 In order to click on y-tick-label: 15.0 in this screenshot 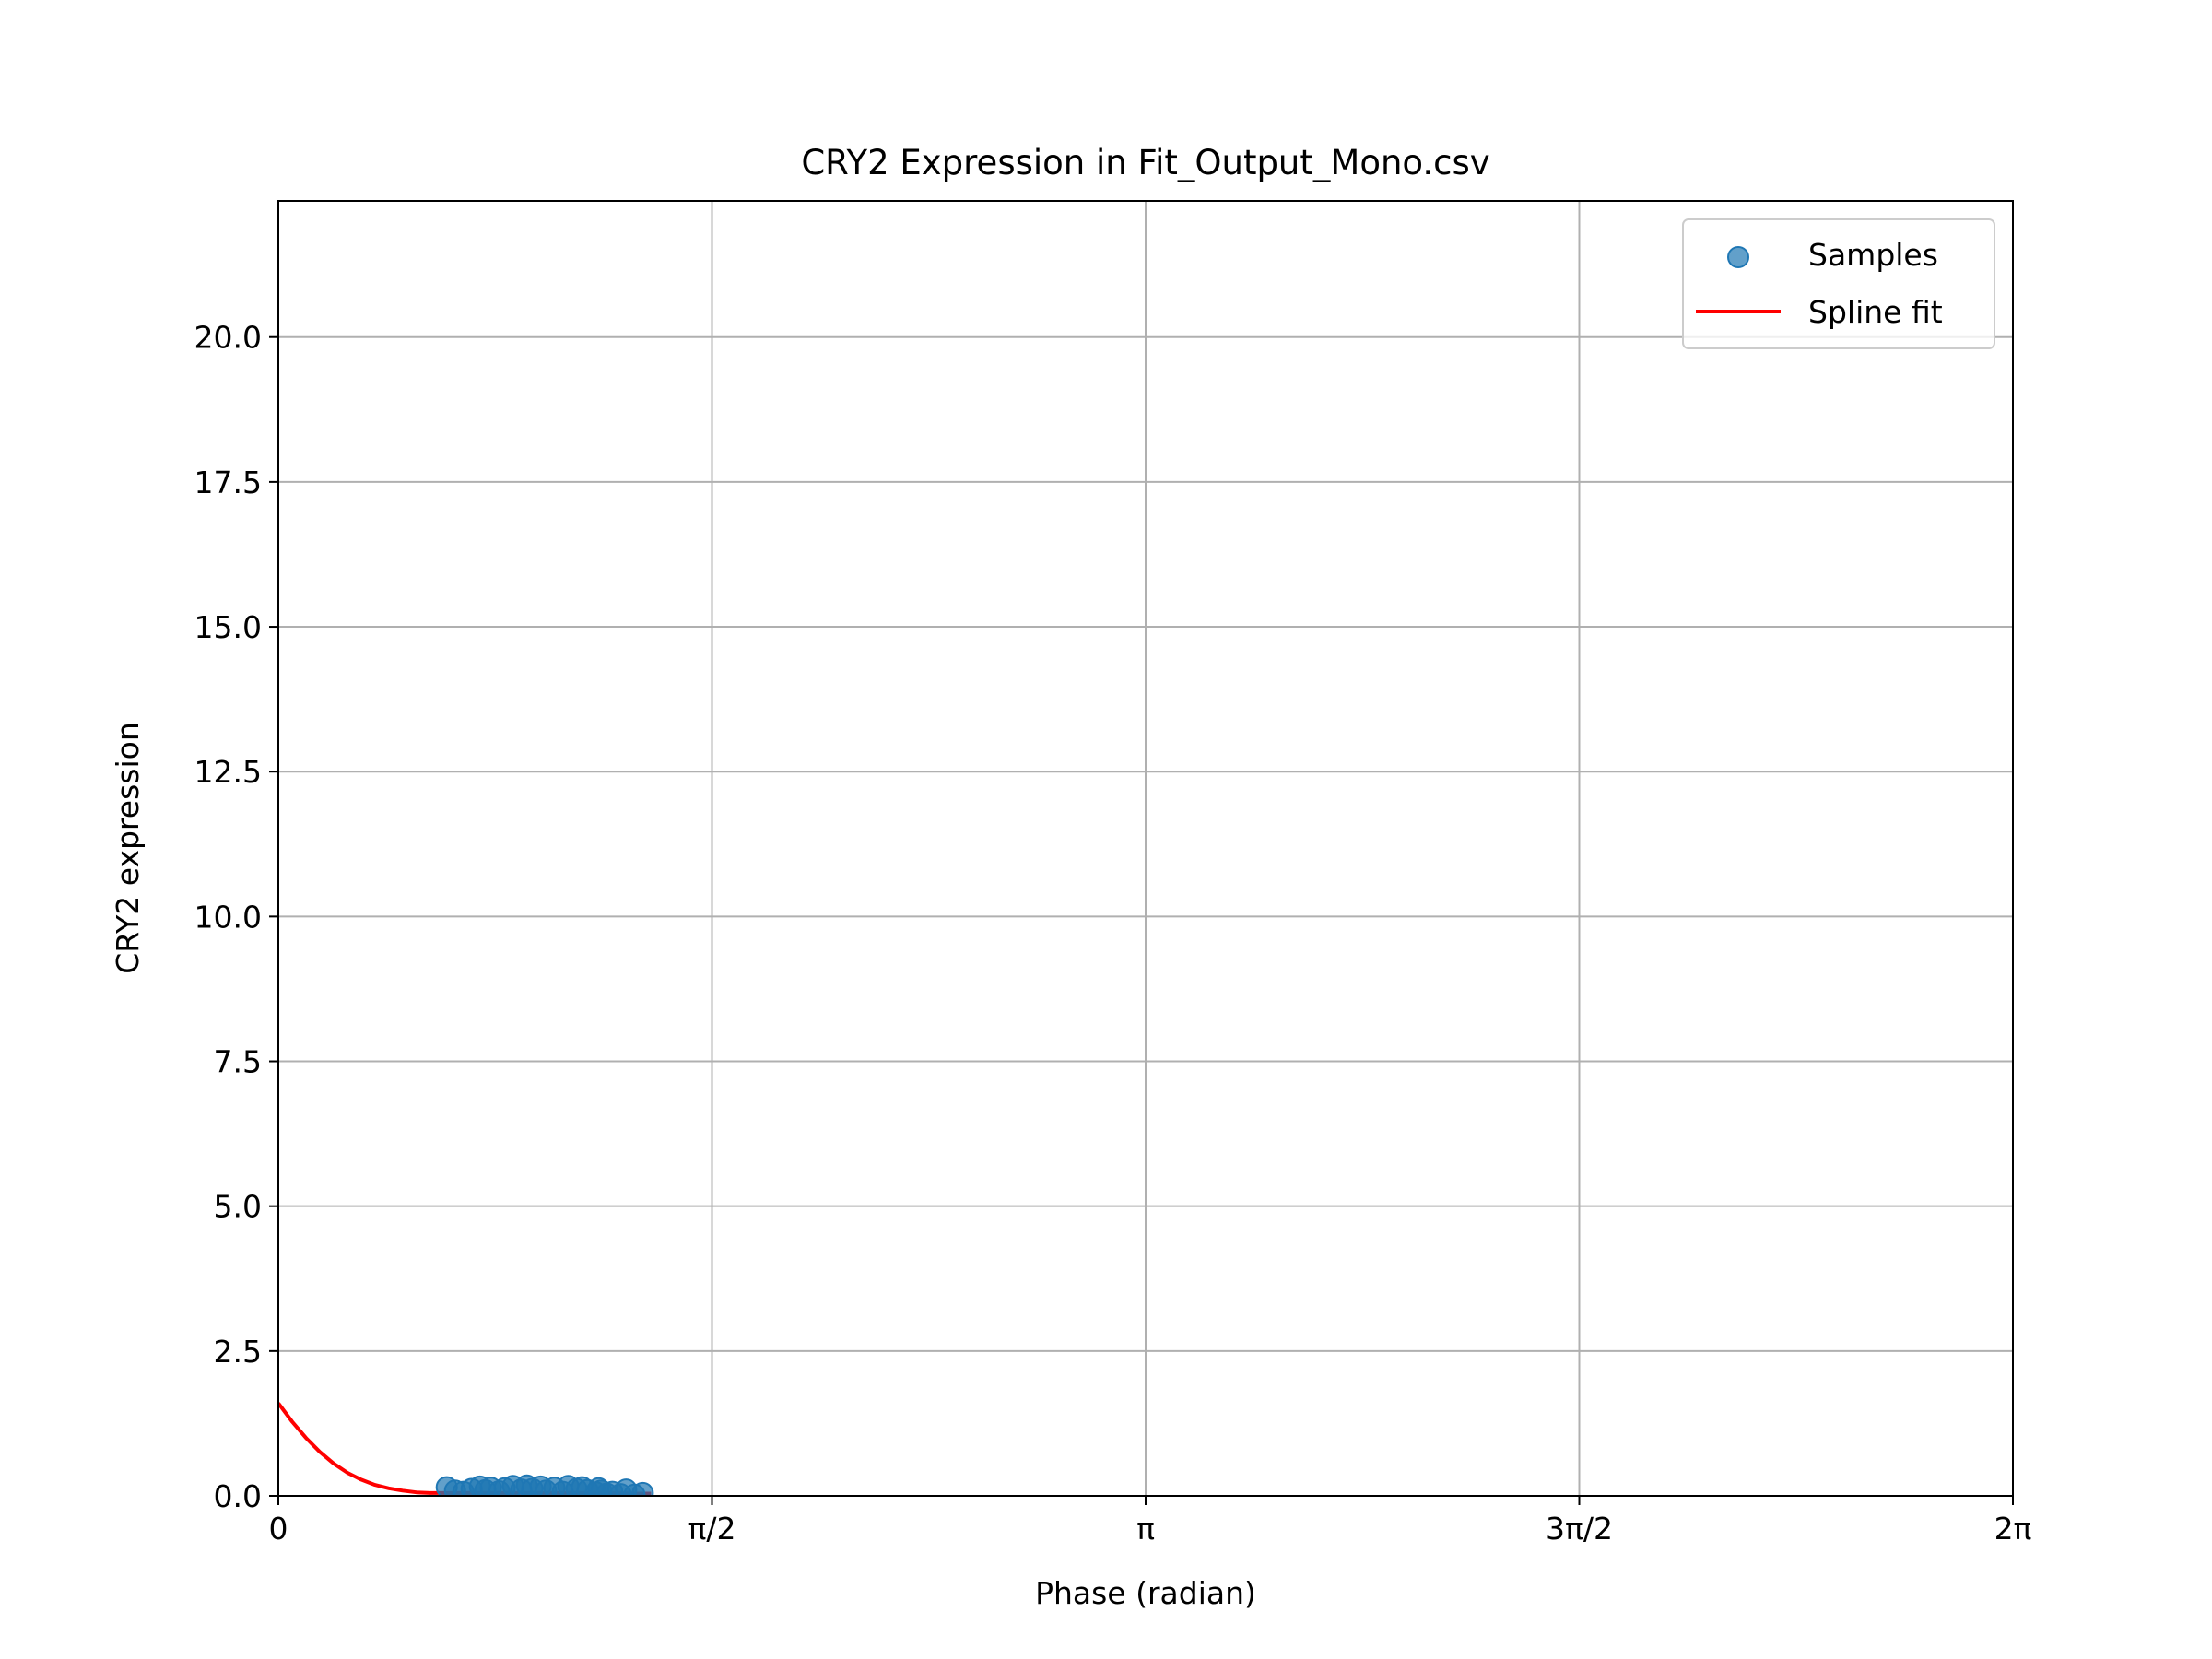, I will do `click(228, 627)`.